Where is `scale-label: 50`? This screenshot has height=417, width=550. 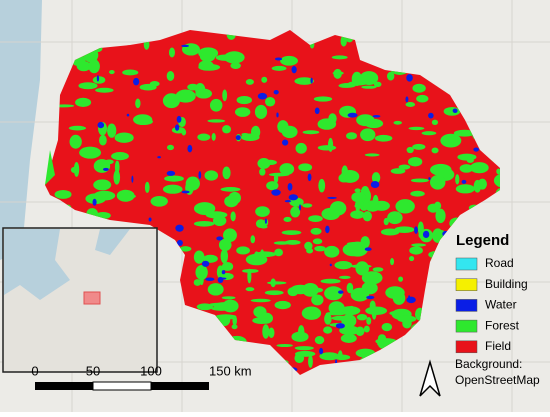 scale-label: 50 is located at coordinates (93, 370).